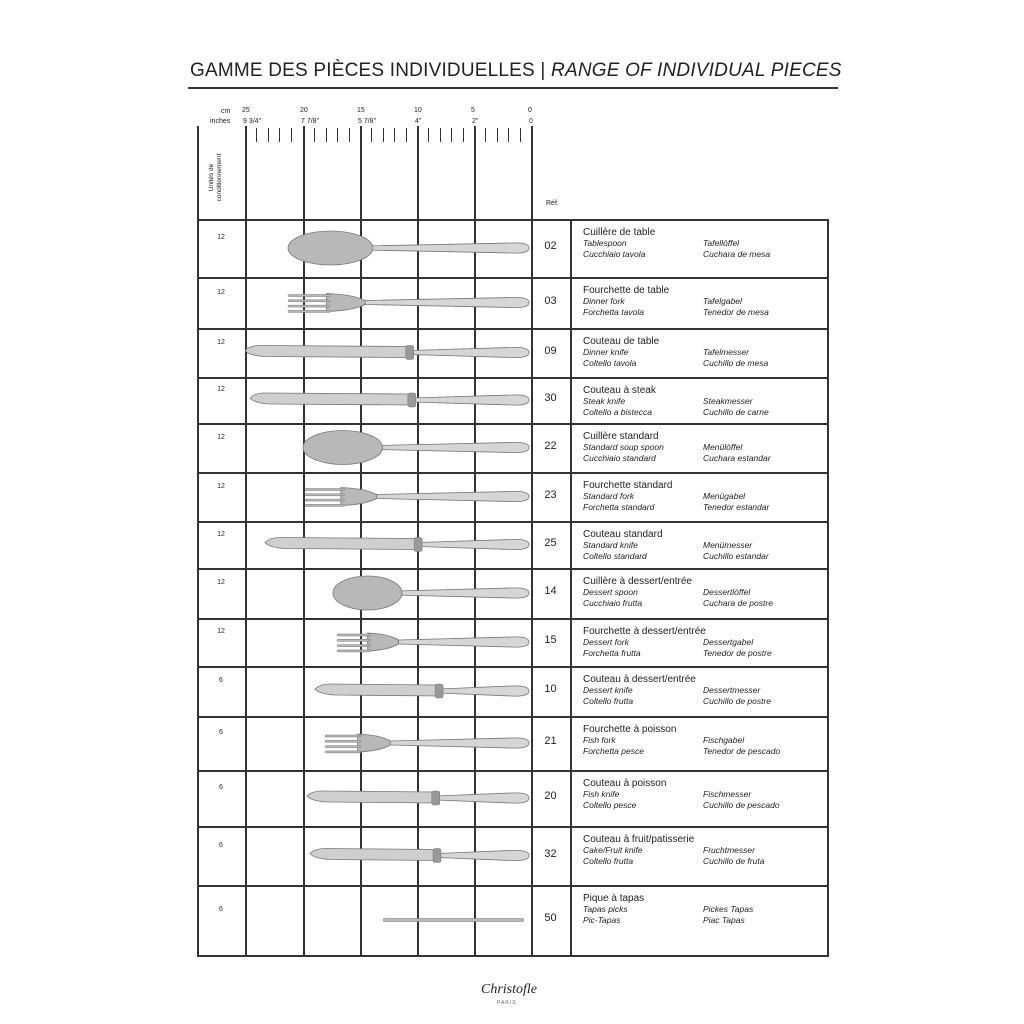  I want to click on name-spanish: Cuchara de postre, so click(738, 603).